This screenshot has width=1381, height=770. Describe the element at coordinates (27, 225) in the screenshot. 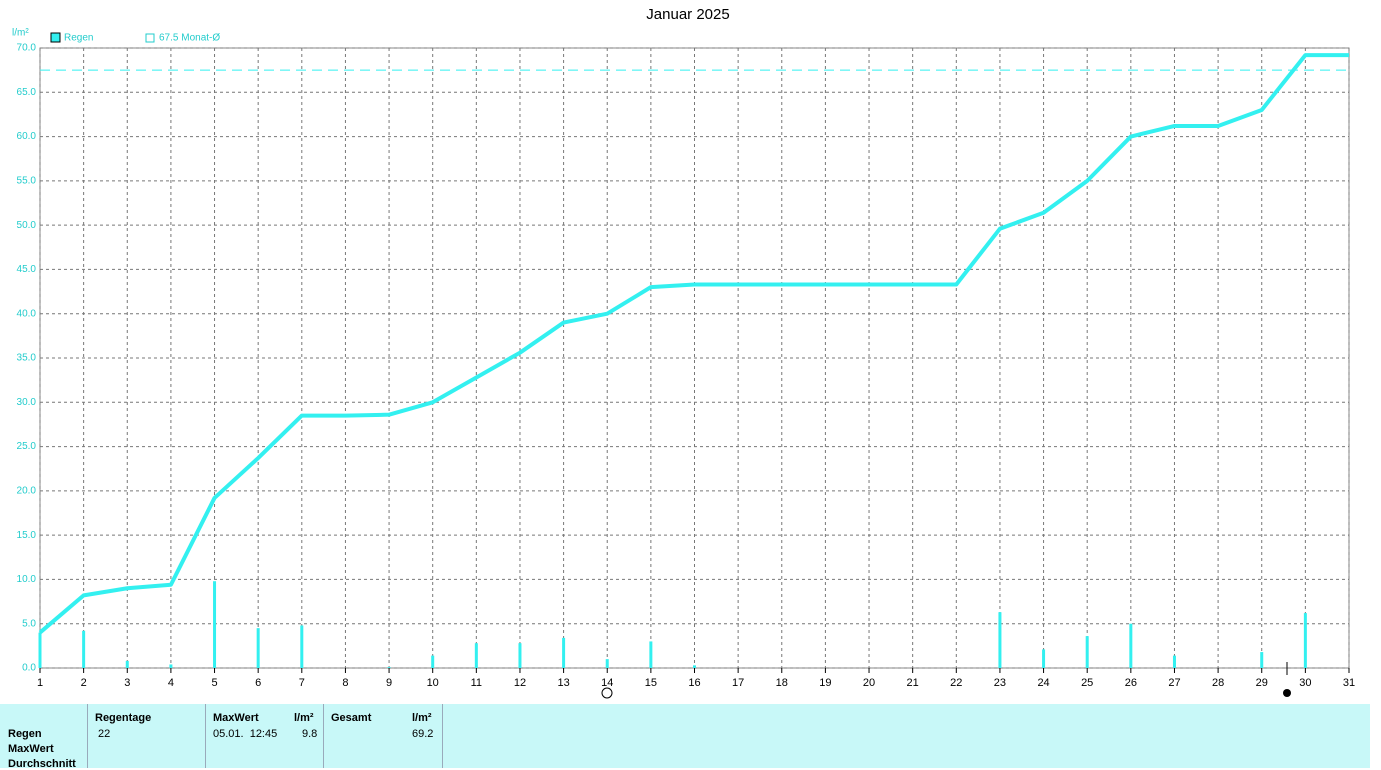

I see `y-tick-label: 50.0` at that location.